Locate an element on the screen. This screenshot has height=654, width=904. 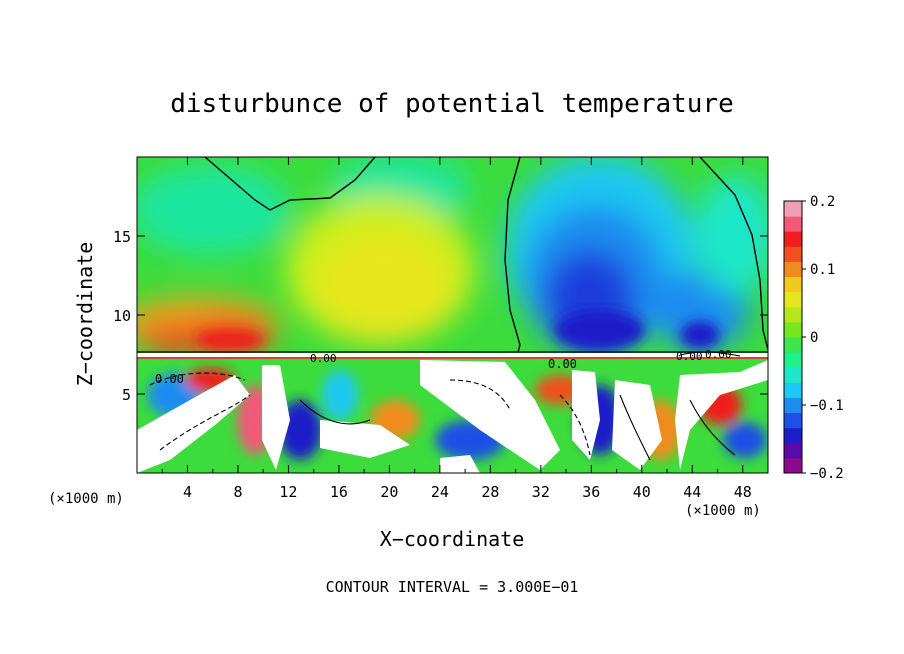
x-tick-label: 16 is located at coordinates (339, 492).